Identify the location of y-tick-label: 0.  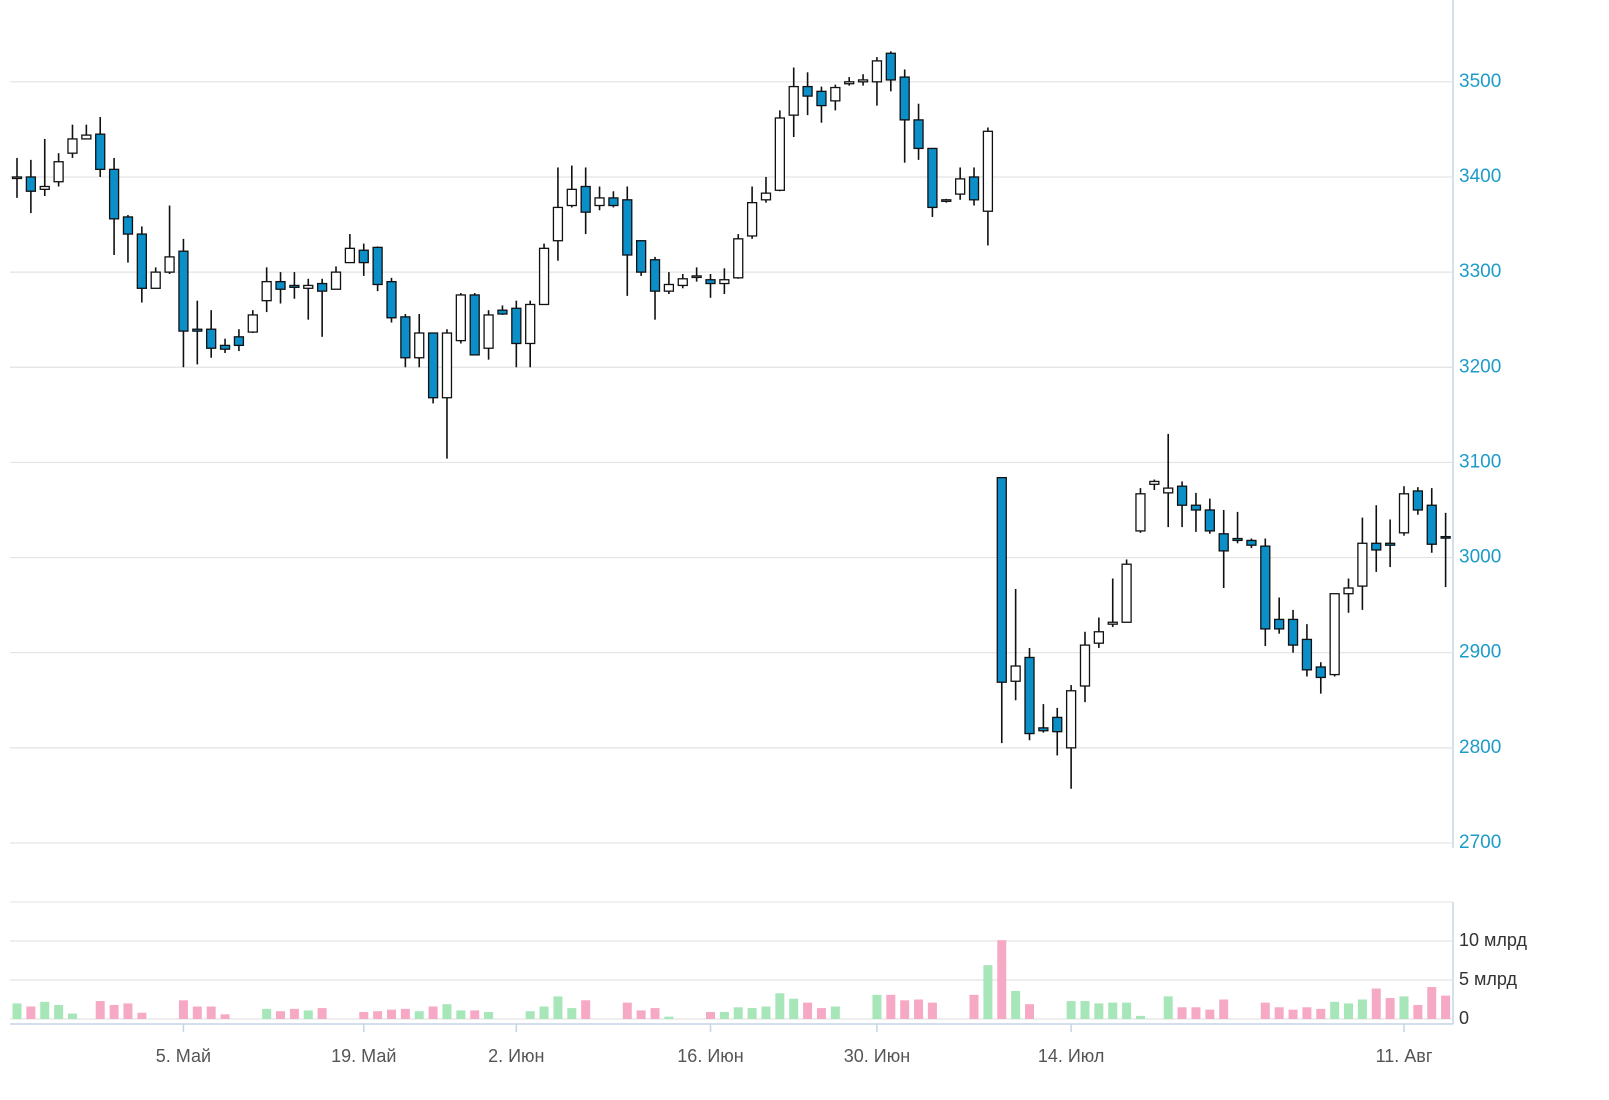
(1464, 1018).